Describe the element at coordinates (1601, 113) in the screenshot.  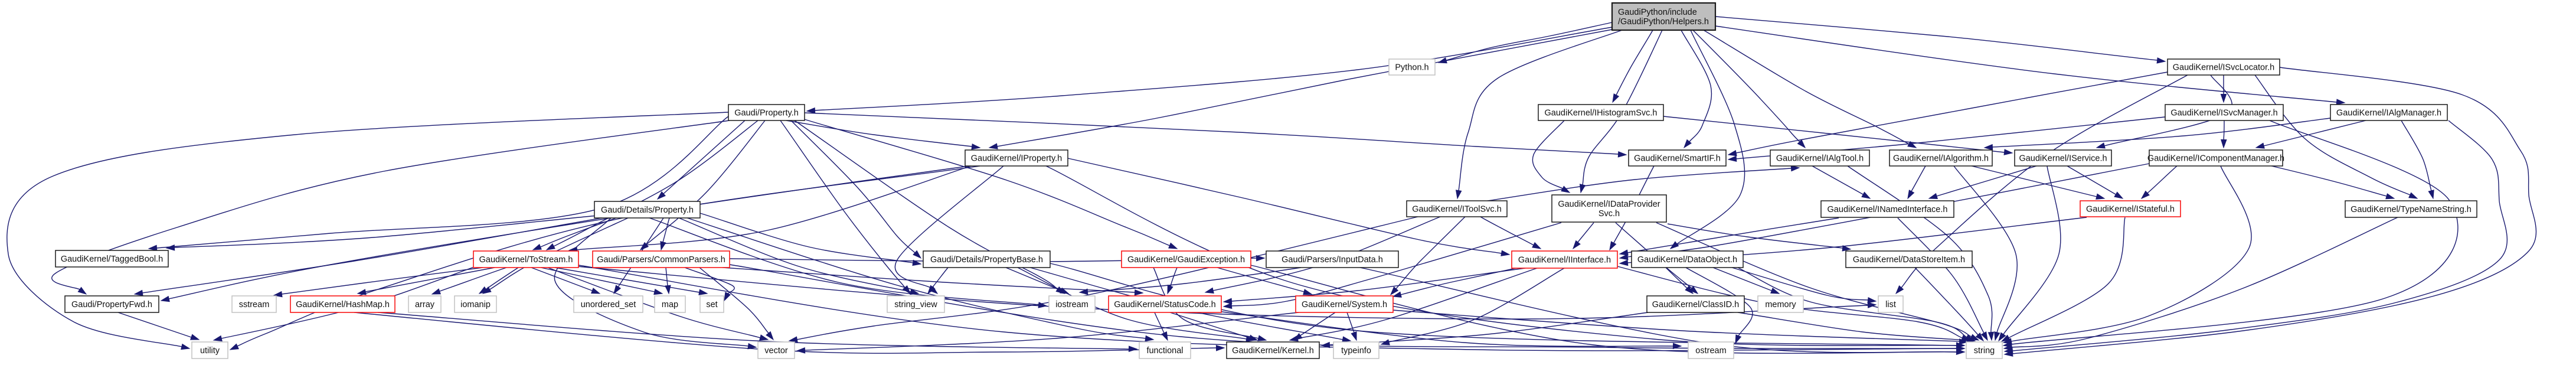
I see `svg-text: GaudiKernel/IHistogramSvc.h` at that location.